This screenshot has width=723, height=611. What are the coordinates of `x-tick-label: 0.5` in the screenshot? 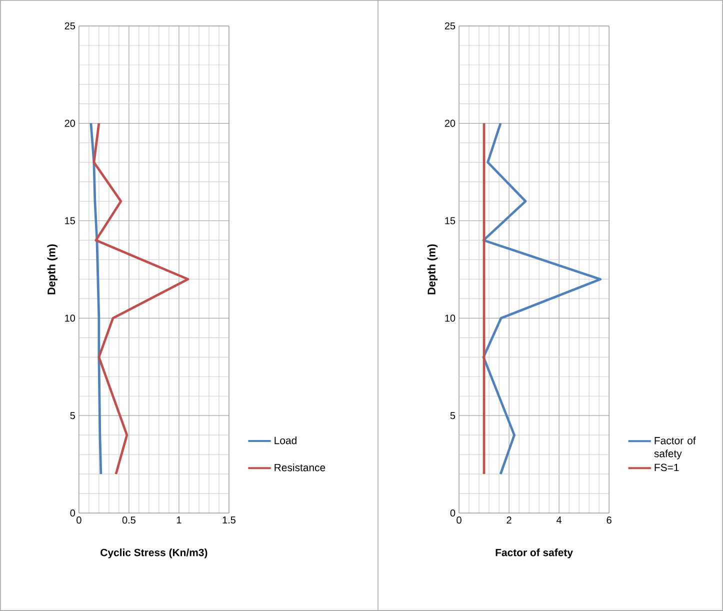 It's located at (129, 520).